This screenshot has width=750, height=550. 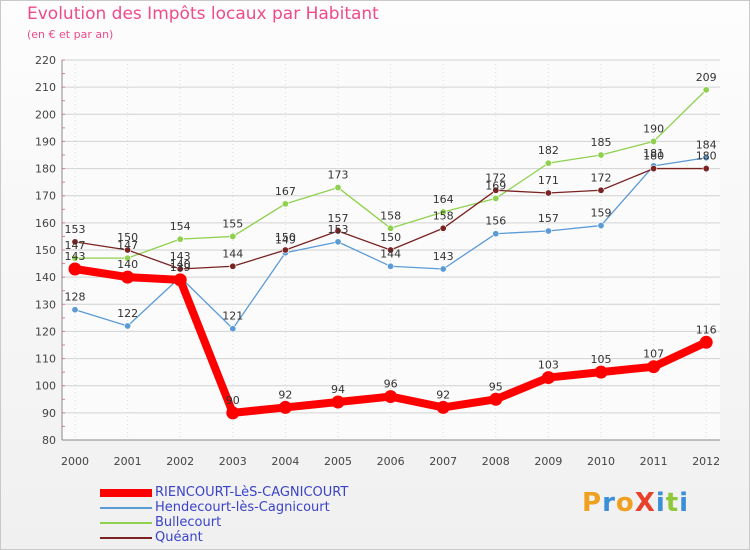 I want to click on y-tick-label: 140, so click(x=45, y=277).